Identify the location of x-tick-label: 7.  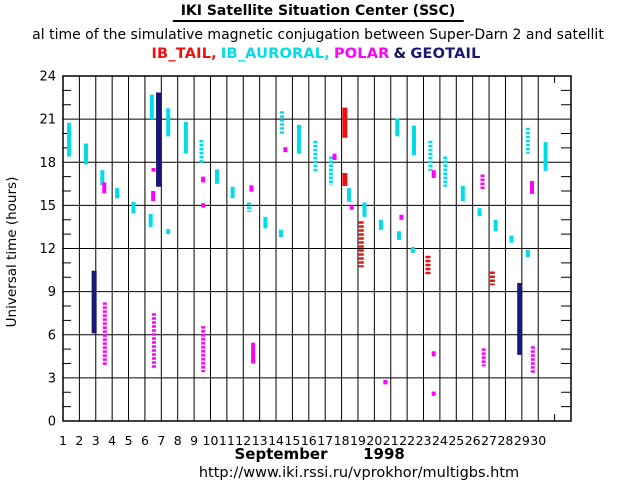
(161, 440).